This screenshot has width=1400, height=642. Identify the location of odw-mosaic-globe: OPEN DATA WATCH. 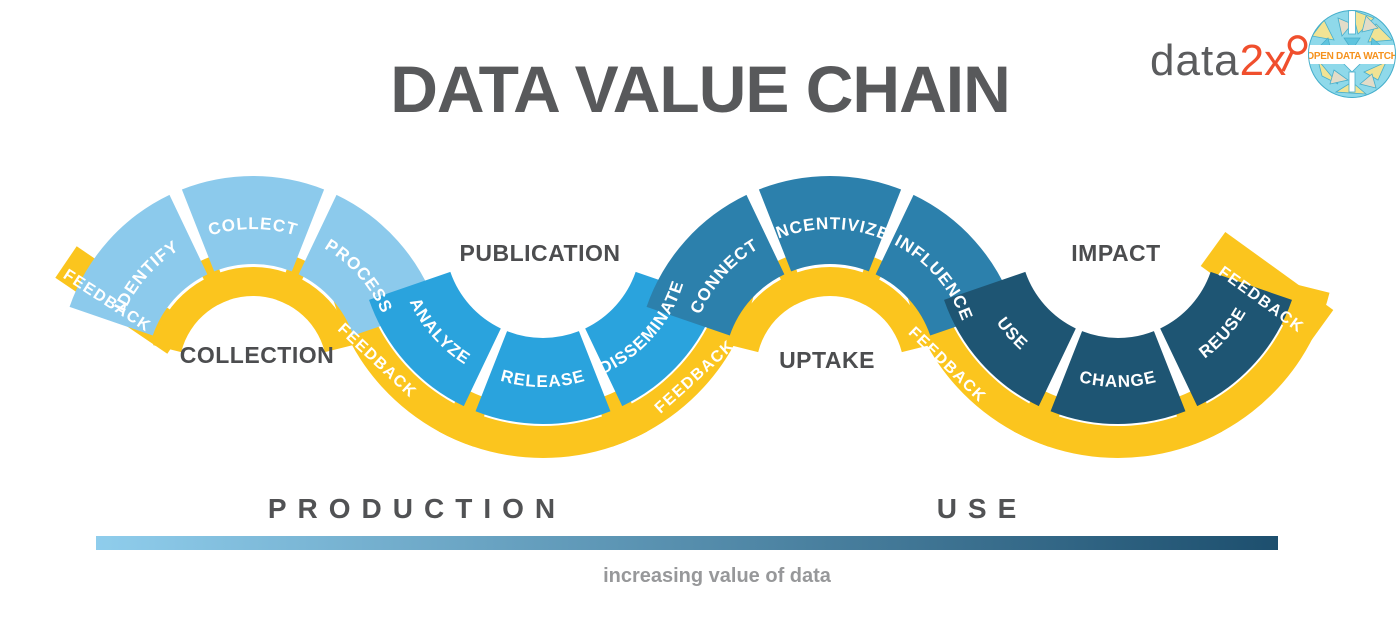
(1351, 54).